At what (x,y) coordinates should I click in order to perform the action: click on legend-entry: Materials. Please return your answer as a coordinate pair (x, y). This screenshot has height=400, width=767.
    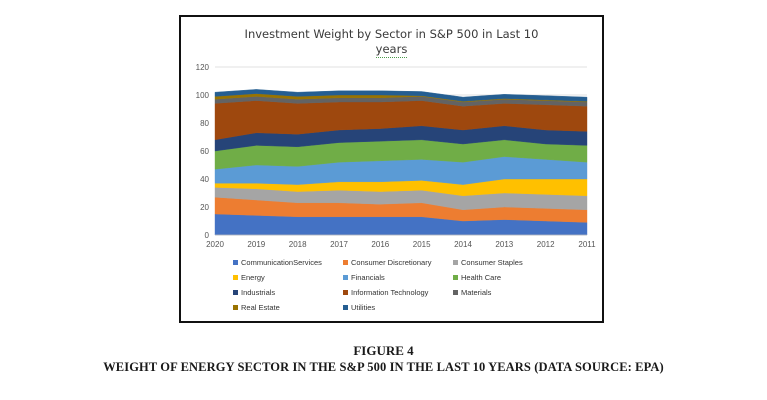
    Looking at the image, I should click on (508, 292).